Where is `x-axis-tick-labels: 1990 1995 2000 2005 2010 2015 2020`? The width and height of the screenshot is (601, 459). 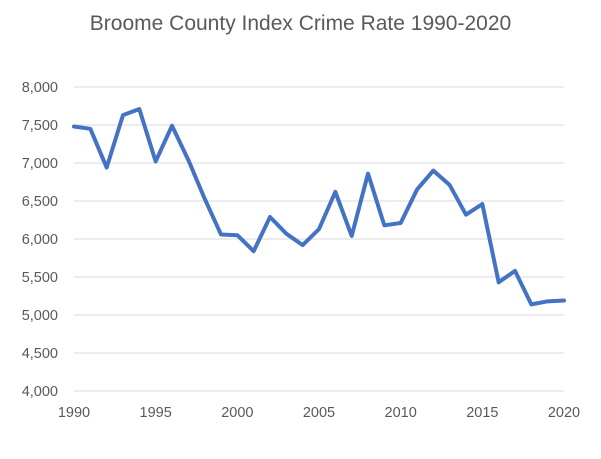 x-axis-tick-labels: 1990 1995 2000 2005 2010 2015 2020 is located at coordinates (319, 413).